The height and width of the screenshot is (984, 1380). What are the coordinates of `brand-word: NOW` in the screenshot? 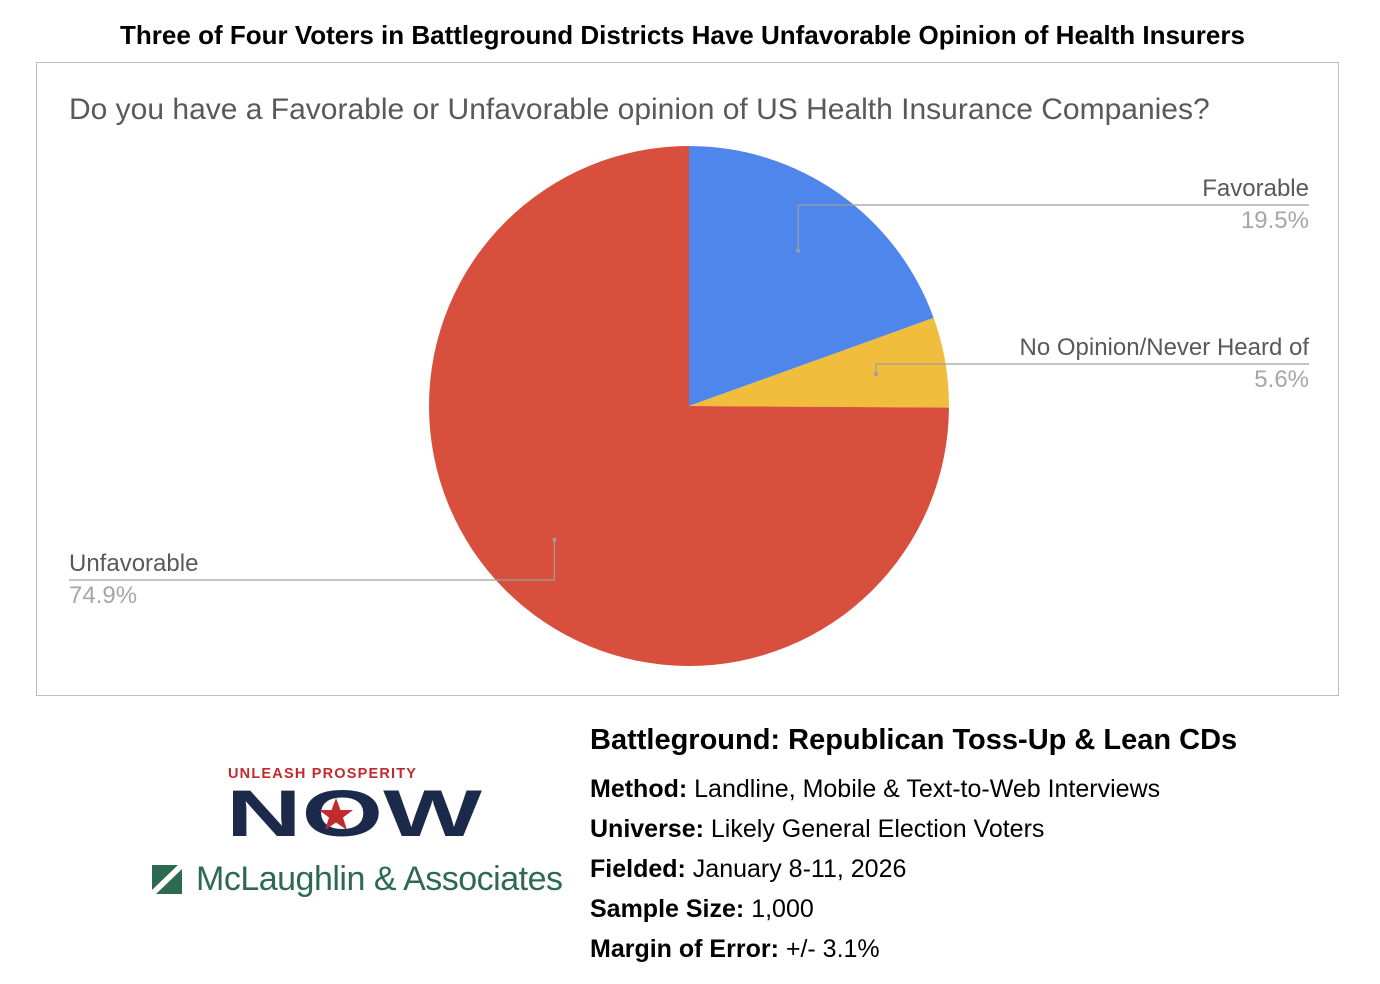 It's located at (354, 813).